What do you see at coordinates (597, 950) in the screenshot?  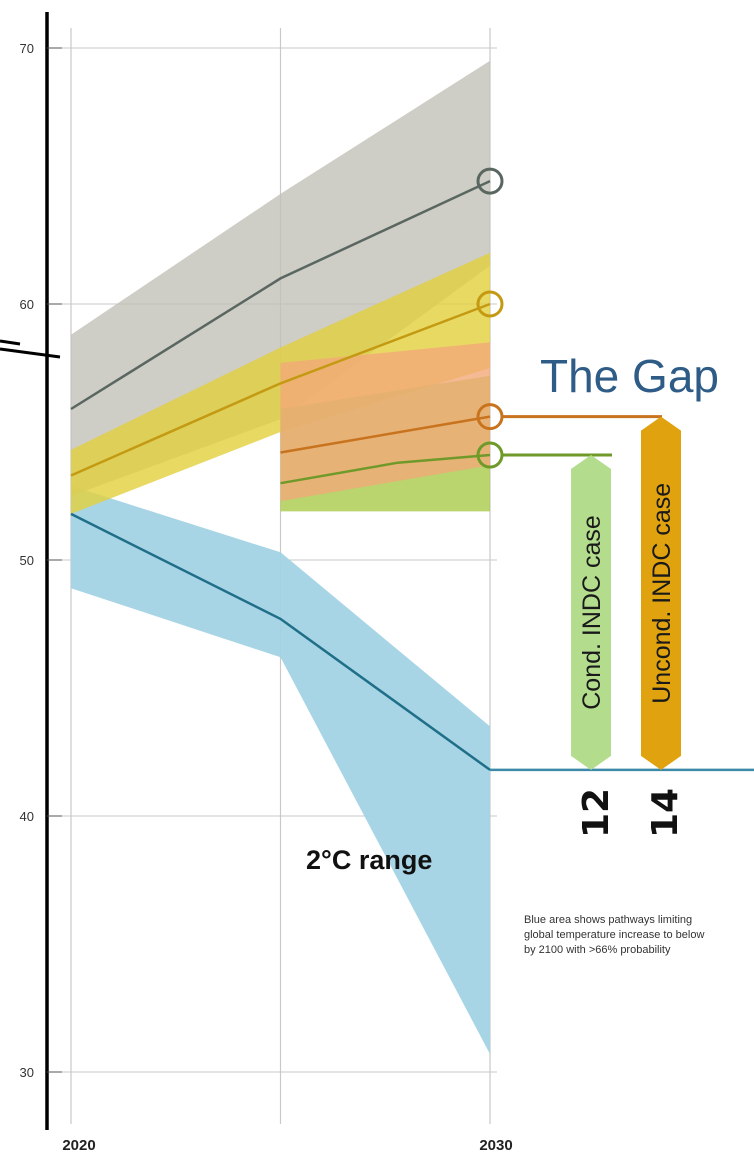 I see `note-line: by 2100 with >66% probability` at bounding box center [597, 950].